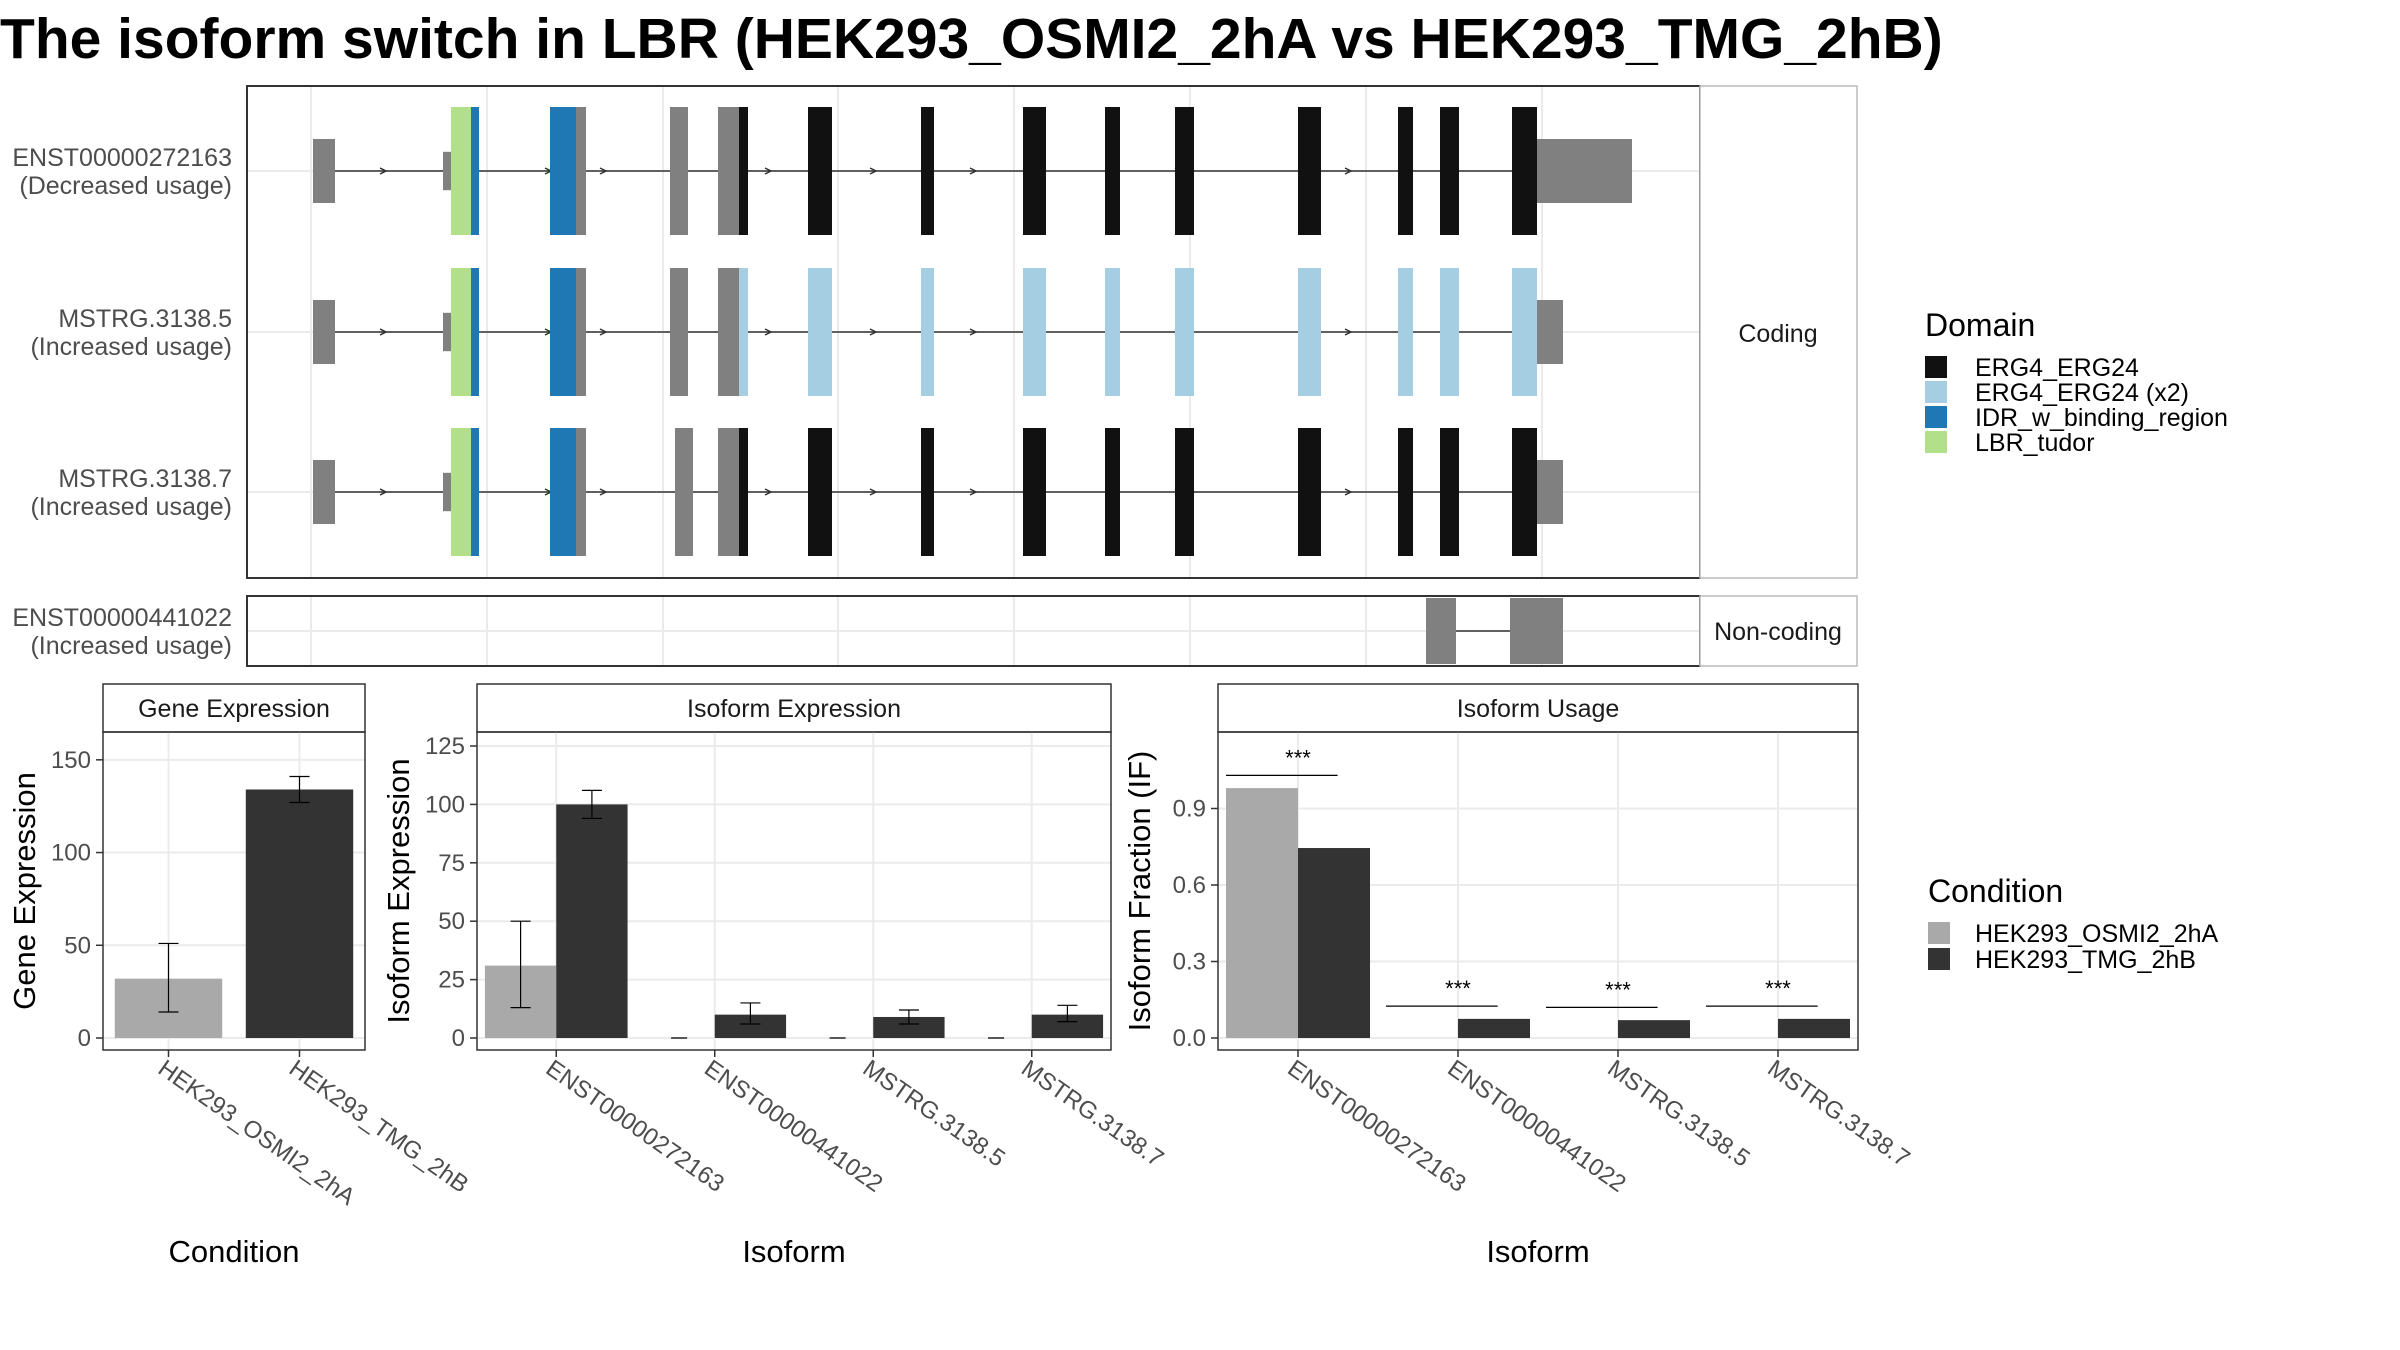 This screenshot has width=2400, height=1350. I want to click on facet-label-coding: Coding, so click(1777, 334).